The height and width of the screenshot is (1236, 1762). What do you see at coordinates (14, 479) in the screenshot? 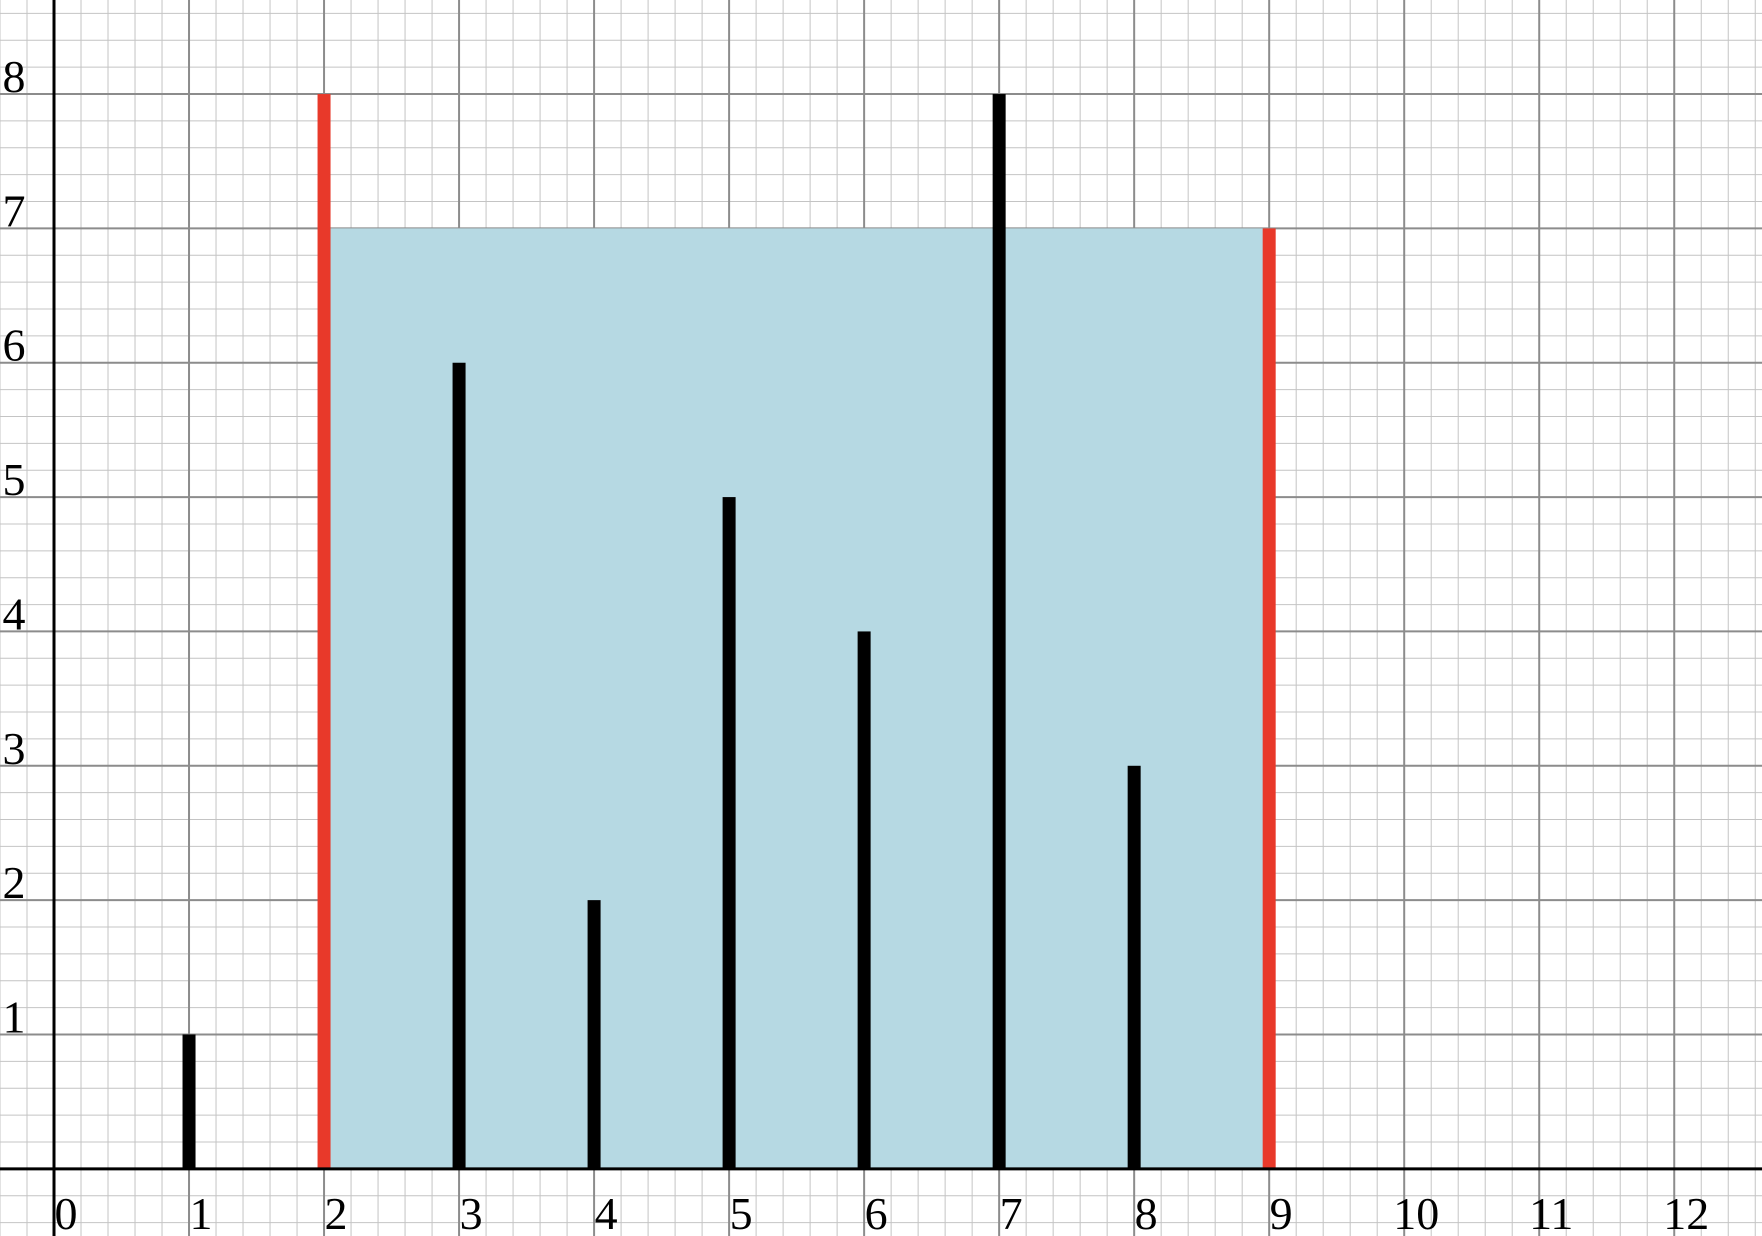
I see `y-tick-label: 5` at bounding box center [14, 479].